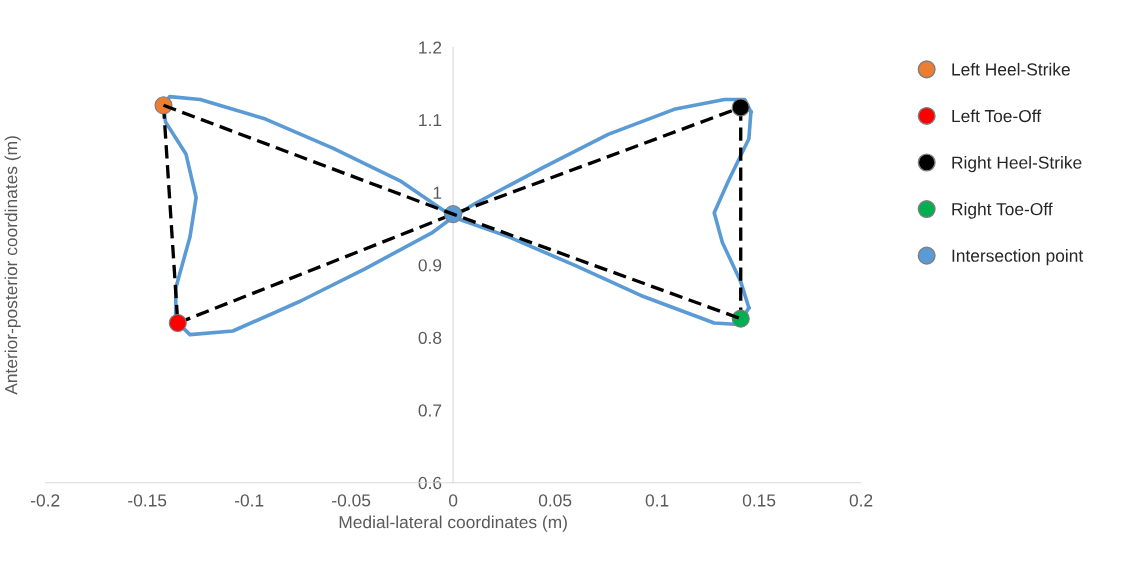 The width and height of the screenshot is (1130, 576). I want to click on x-tick-label: 0.05, so click(555, 500).